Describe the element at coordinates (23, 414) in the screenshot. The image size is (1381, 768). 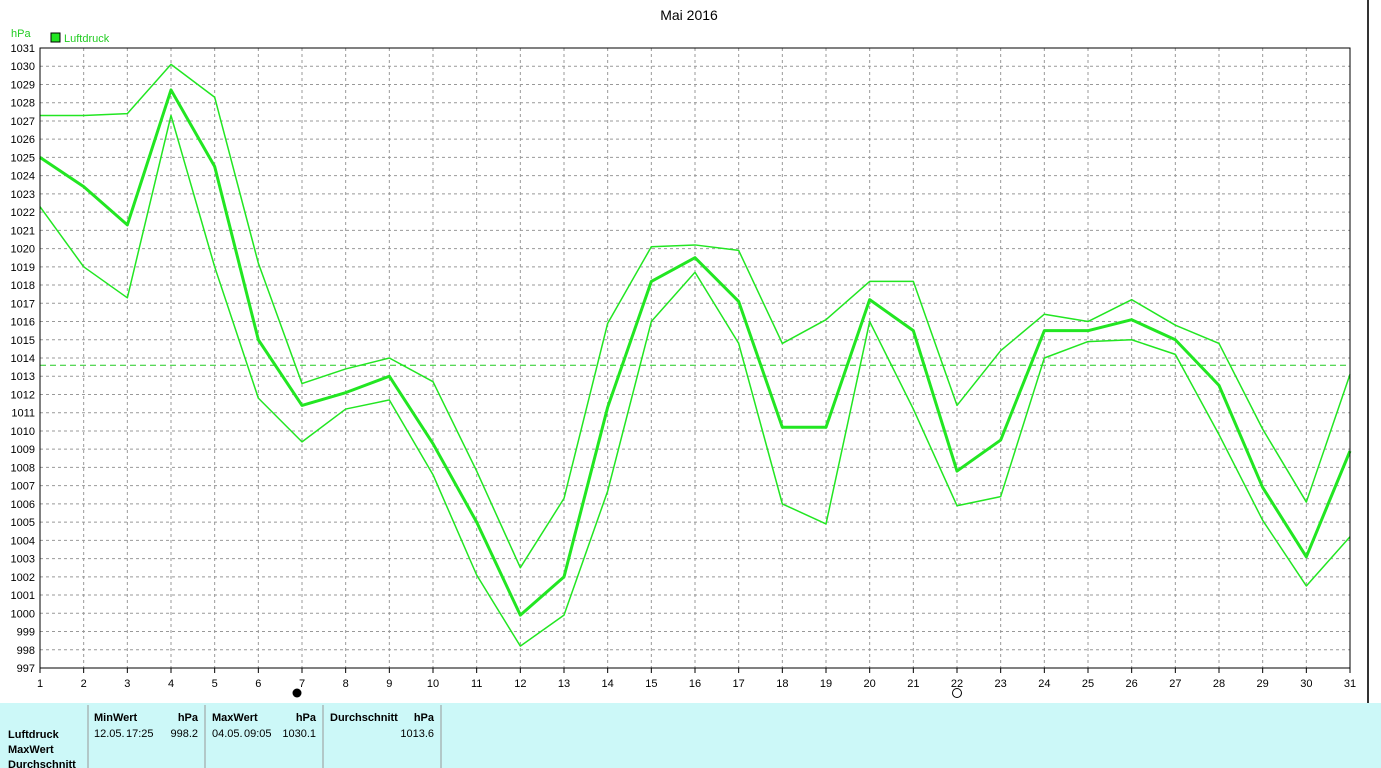
I see `y-tick-label: 1011` at that location.